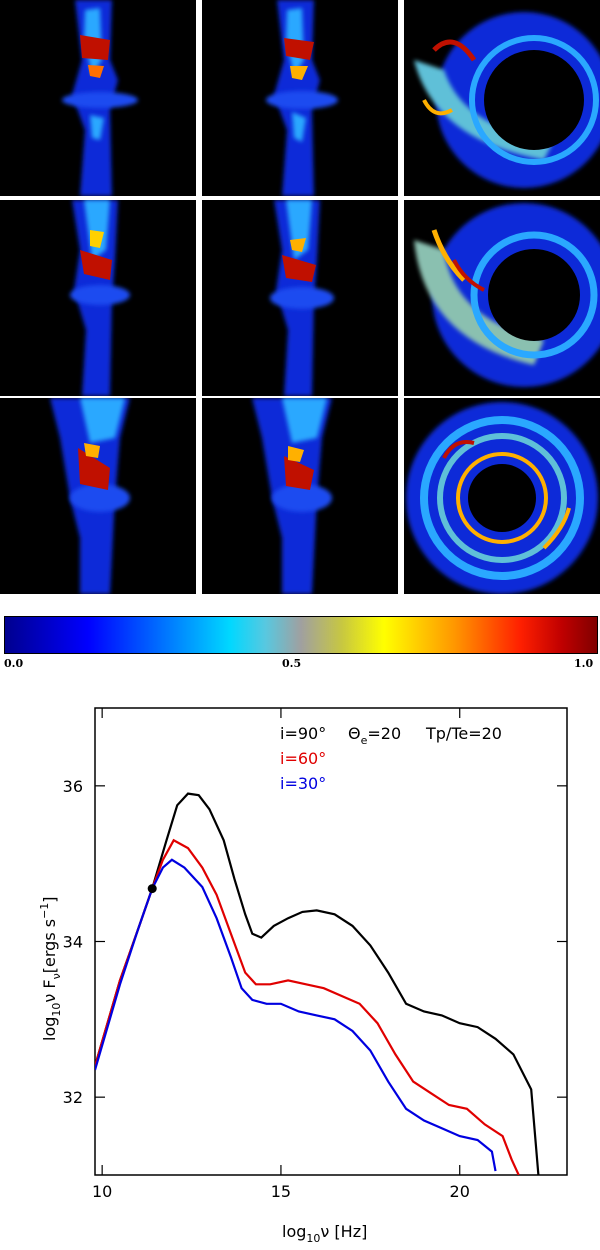  I want to click on image-panel-r1c2, so click(300, 98).